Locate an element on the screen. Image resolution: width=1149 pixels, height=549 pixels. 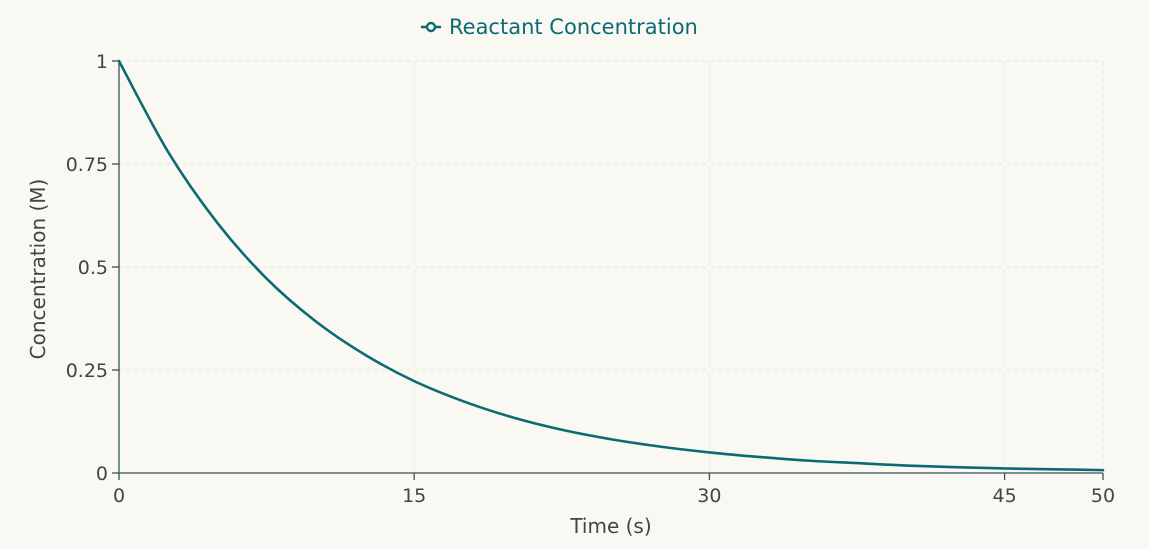
x-ticks: 0 15 30 45 50 is located at coordinates (614, 490).